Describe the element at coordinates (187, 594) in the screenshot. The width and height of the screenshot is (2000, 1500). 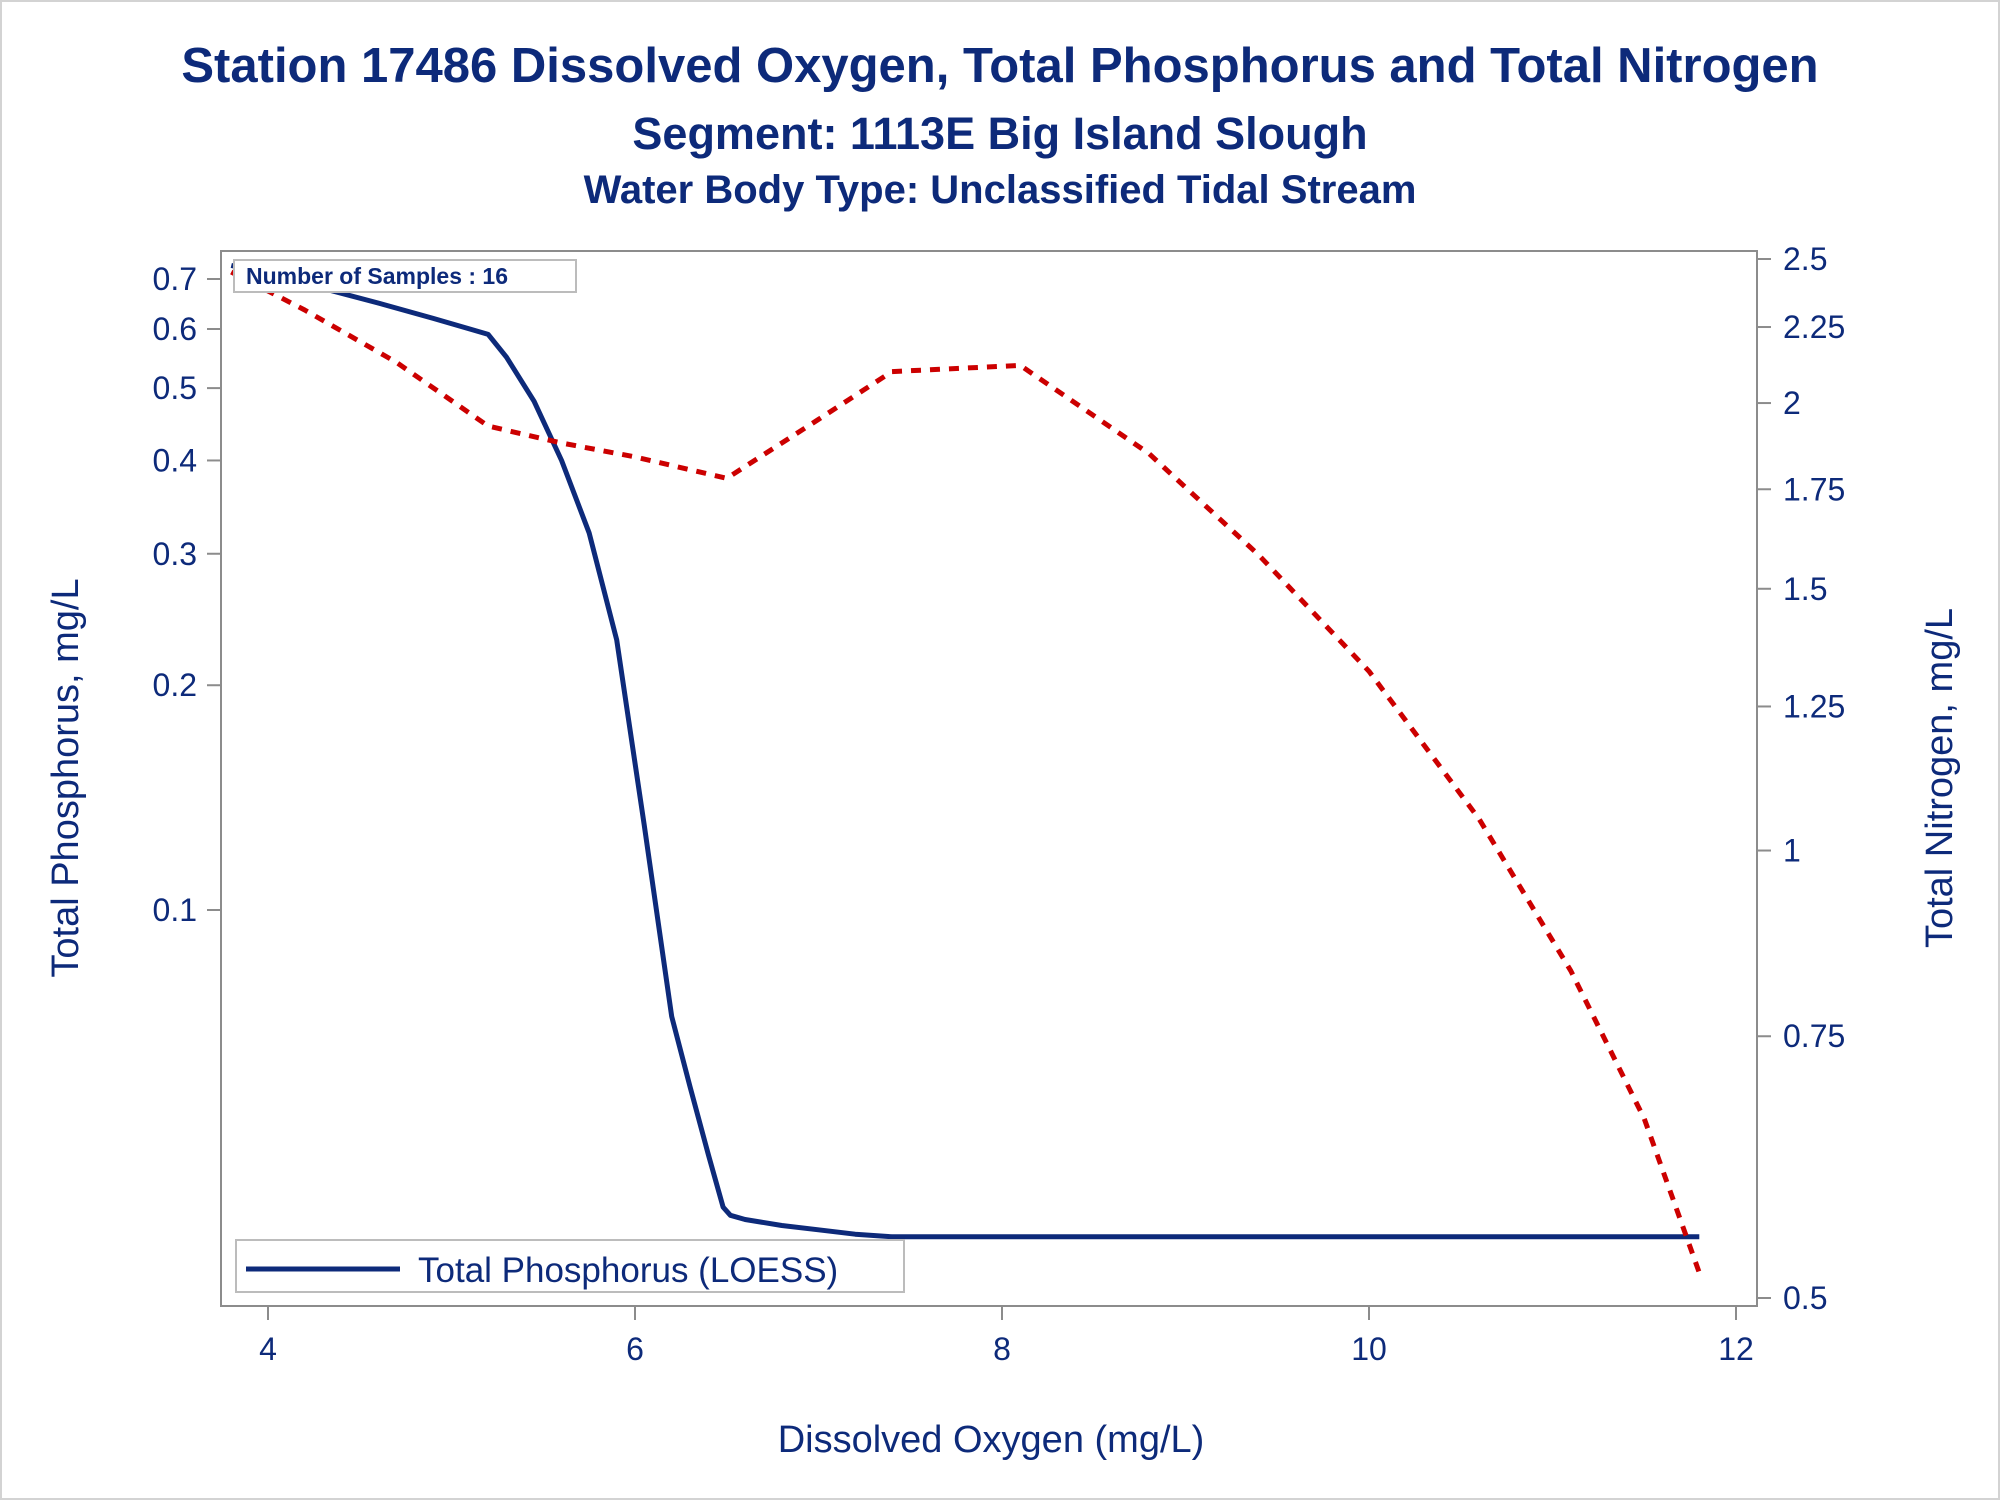
I see `y-axis-left: 0.1 0.2 0.3 0.4 0.5 0.6 0.7` at that location.